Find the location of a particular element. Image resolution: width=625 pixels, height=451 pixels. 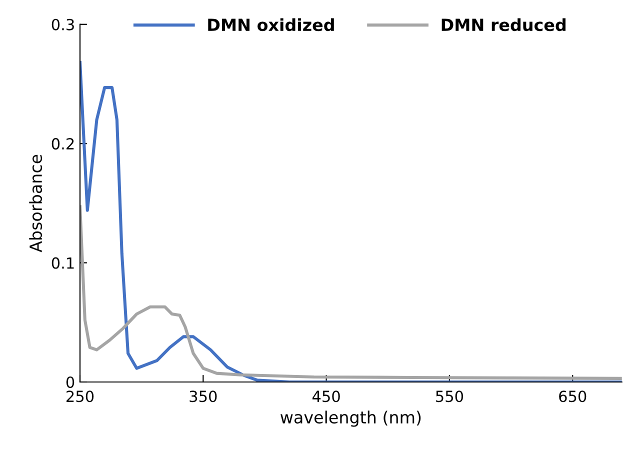

y-tick-label: 0.3 is located at coordinates (63, 24).